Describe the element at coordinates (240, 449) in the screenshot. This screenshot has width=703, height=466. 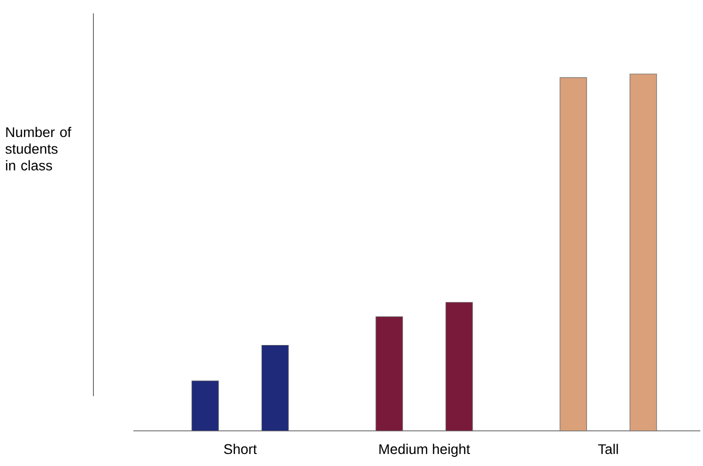
I see `x-tick-label: Short` at that location.